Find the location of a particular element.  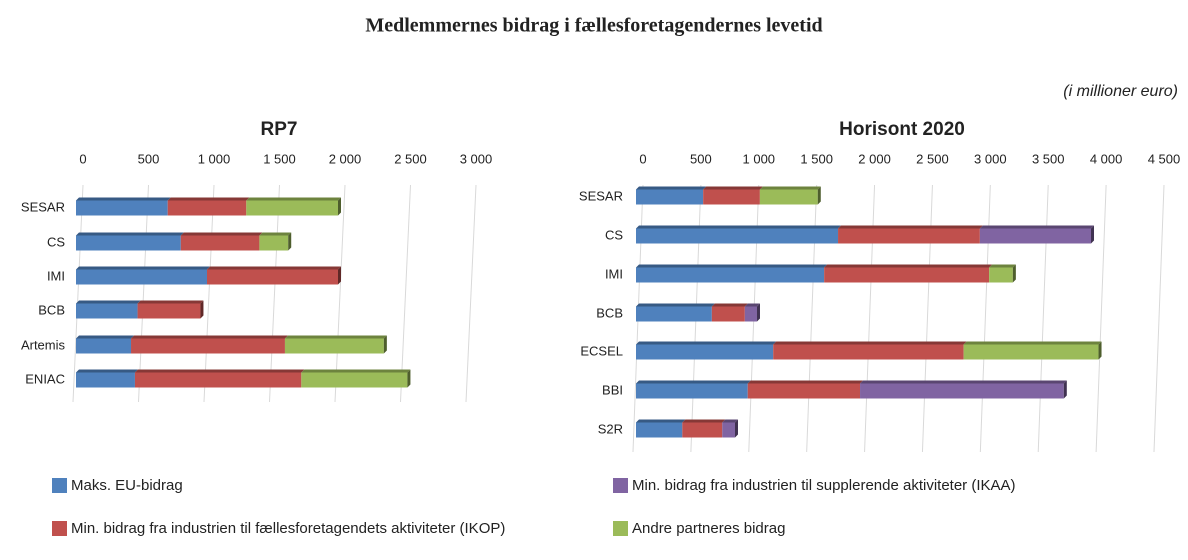

x-tick-label: 4 500 is located at coordinates (1164, 158).